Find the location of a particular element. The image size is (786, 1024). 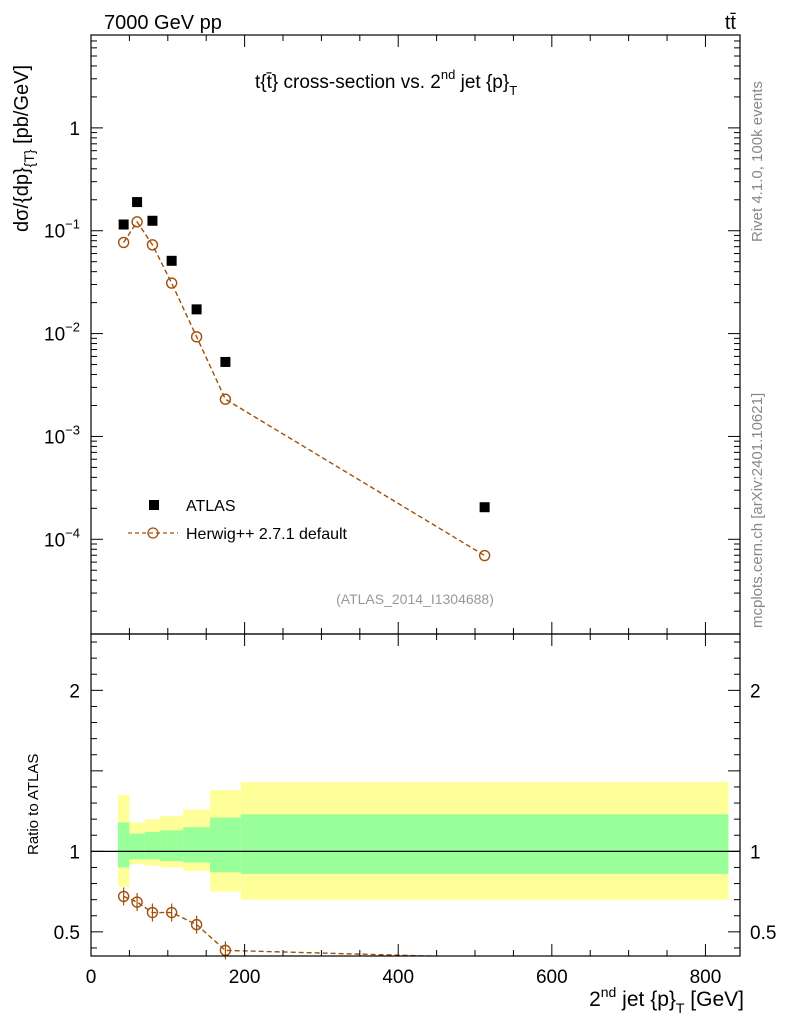

legend-mc-label: Herwig++ 2.7.1 default is located at coordinates (267, 534).